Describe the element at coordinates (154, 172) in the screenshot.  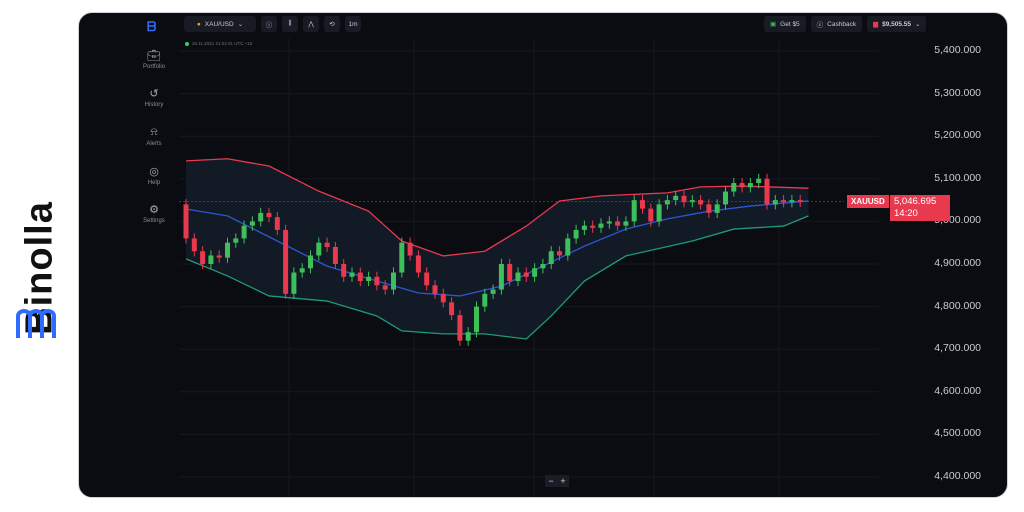
I see `lifebuoy-icon: ◎` at that location.